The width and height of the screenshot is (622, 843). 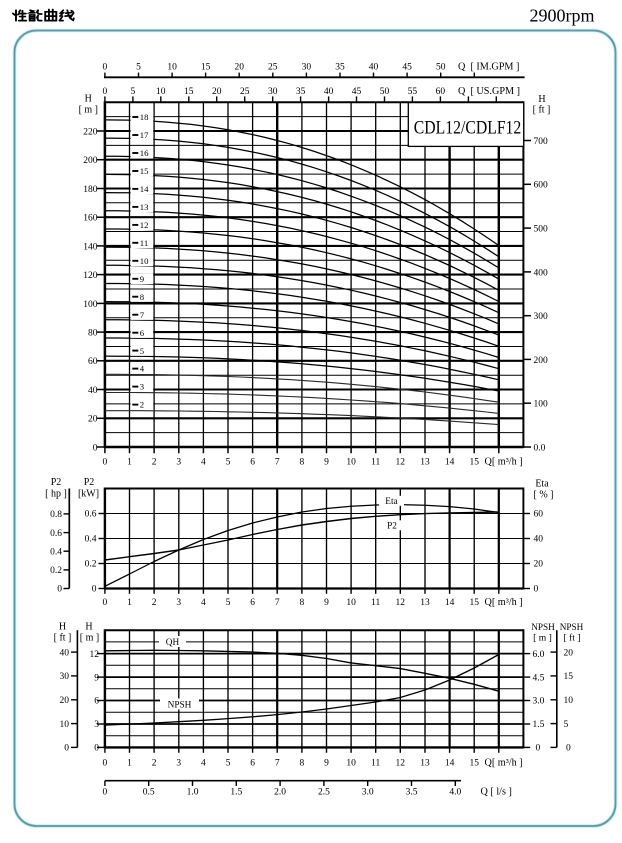 I want to click on svg-text: 2, so click(x=154, y=763).